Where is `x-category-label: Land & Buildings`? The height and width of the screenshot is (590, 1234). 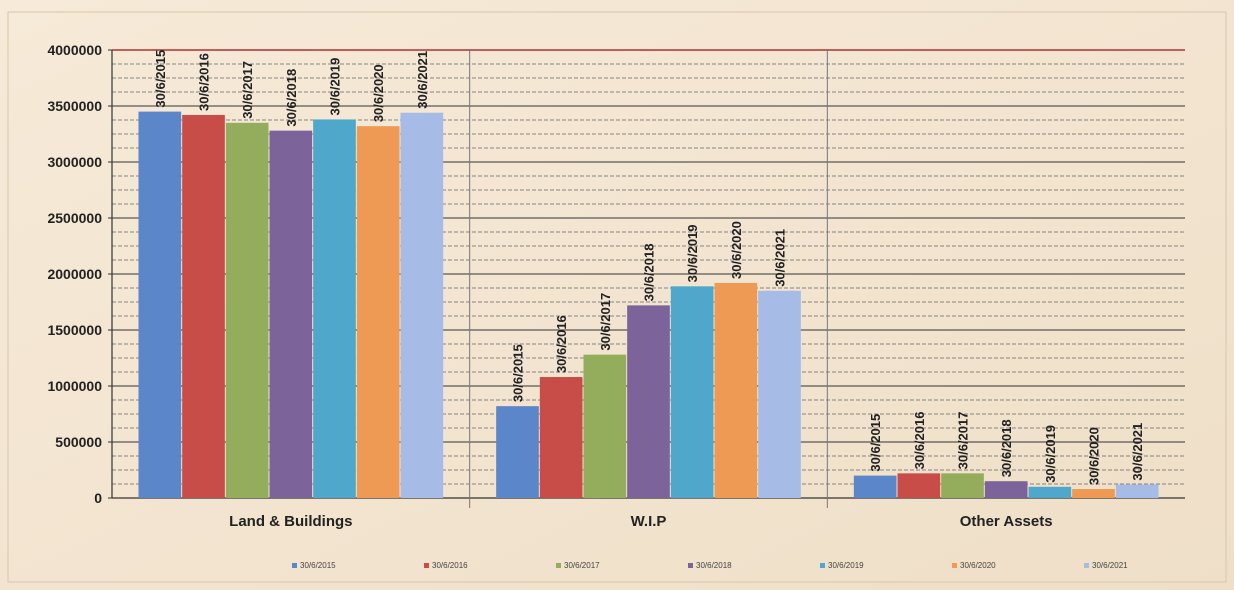 x-category-label: Land & Buildings is located at coordinates (290, 521).